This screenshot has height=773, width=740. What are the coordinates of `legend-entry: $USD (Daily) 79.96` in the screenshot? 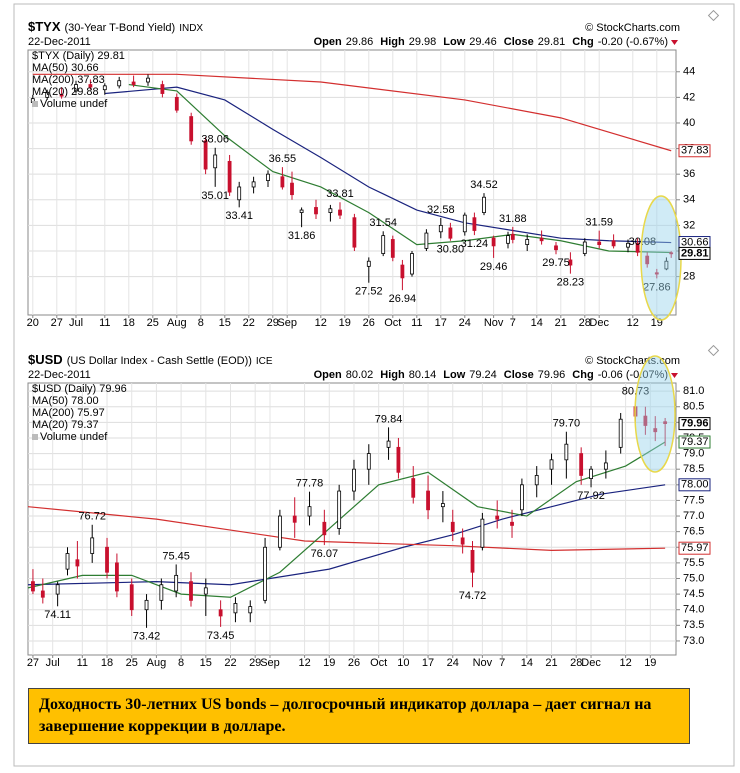 It's located at (79, 389).